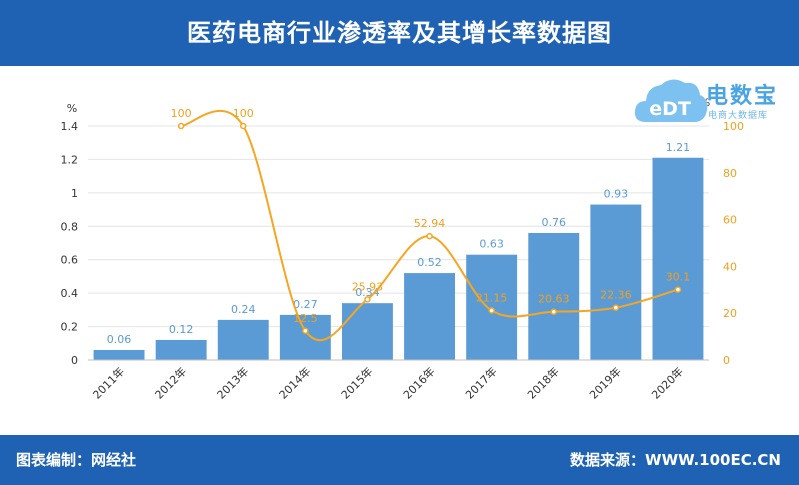 The width and height of the screenshot is (799, 485). I want to click on x-tick-label: 2017年, so click(480, 382).